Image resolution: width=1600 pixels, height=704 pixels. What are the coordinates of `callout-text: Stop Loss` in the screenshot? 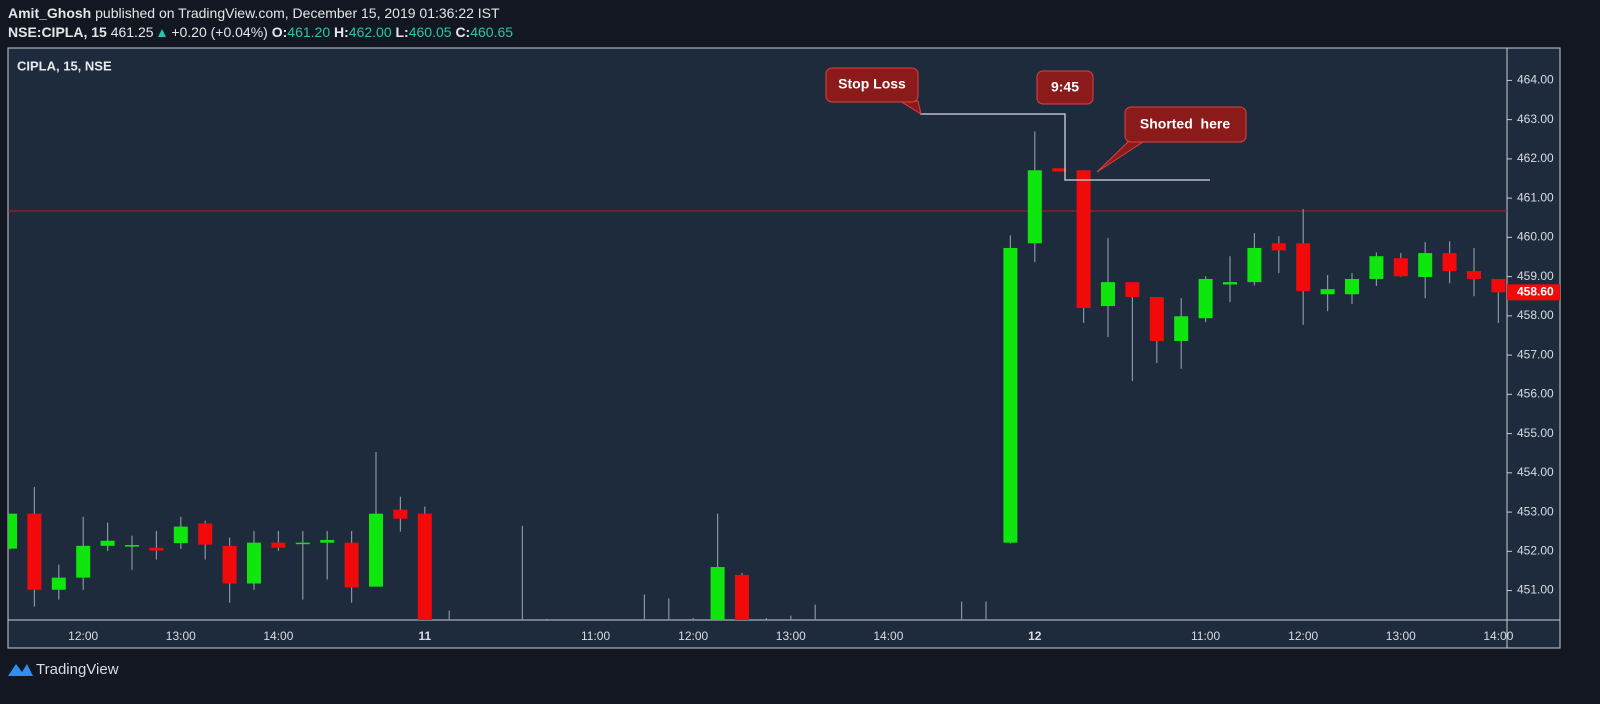 It's located at (872, 84).